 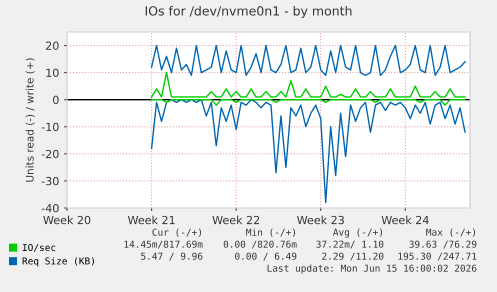 What do you see at coordinates (372, 269) in the screenshot?
I see `text: Last update: Mon Jun 15 16:00:02 2026` at bounding box center [372, 269].